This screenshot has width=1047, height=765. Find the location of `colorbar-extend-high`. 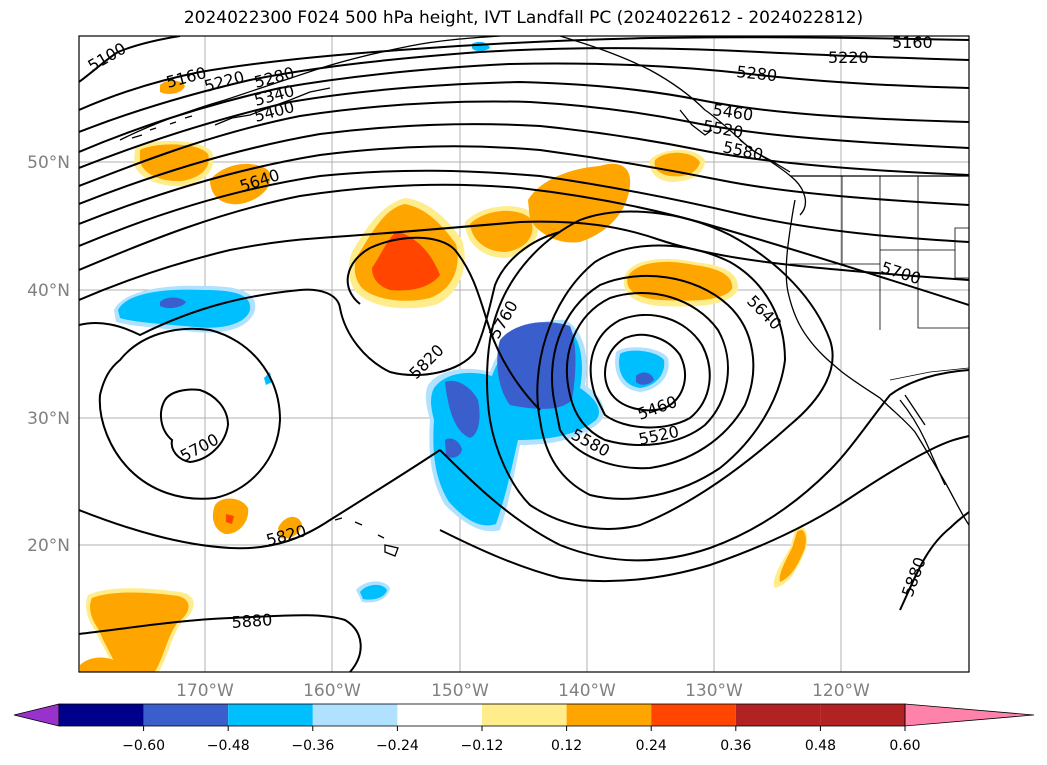

colorbar-extend-high is located at coordinates (969, 715).